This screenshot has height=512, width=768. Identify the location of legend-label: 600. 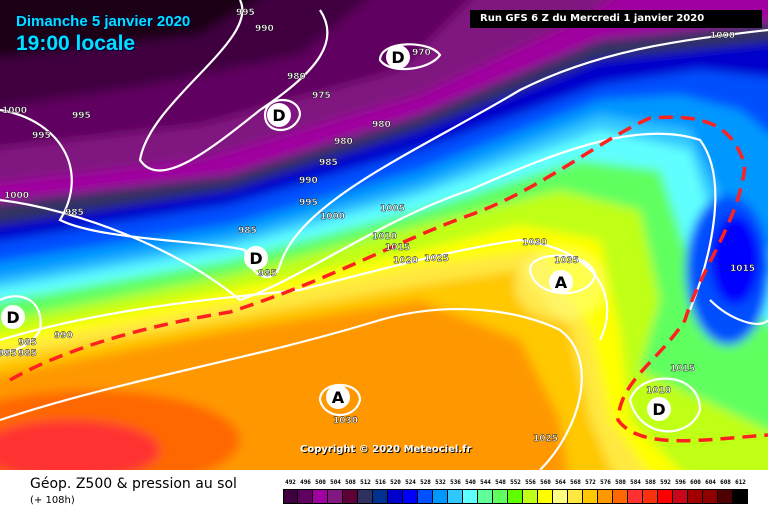
(695, 482).